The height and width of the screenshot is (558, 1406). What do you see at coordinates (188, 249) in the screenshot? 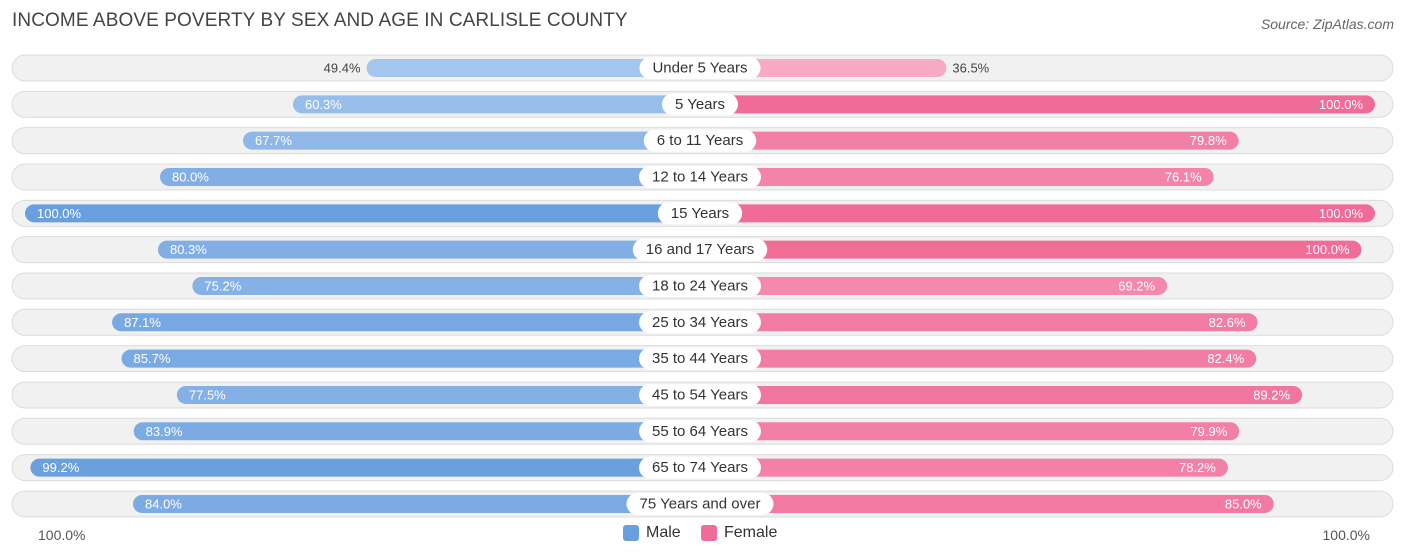
I see `data-label-male: 80.3%` at bounding box center [188, 249].